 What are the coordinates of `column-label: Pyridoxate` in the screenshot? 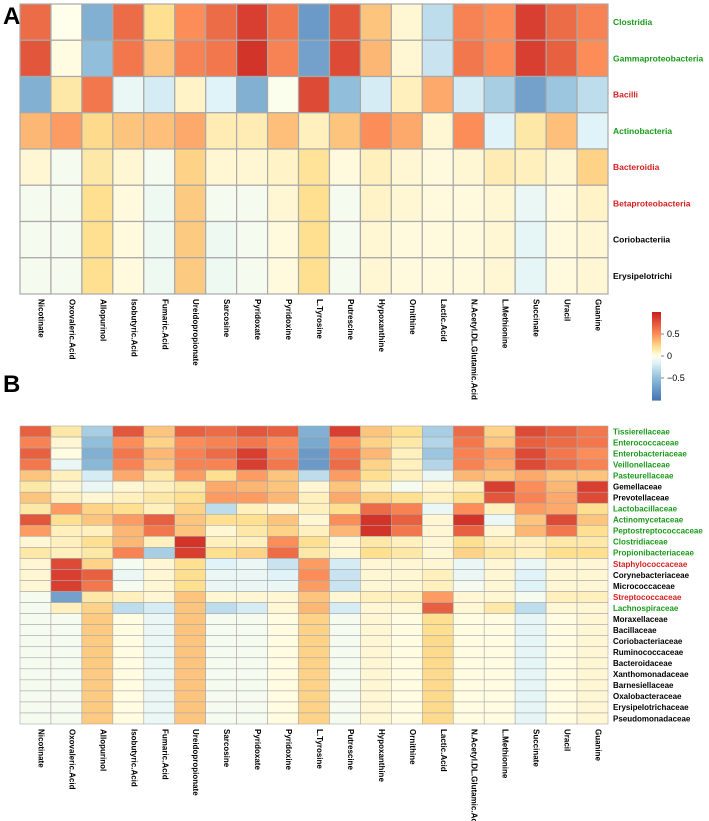 It's located at (257, 319).